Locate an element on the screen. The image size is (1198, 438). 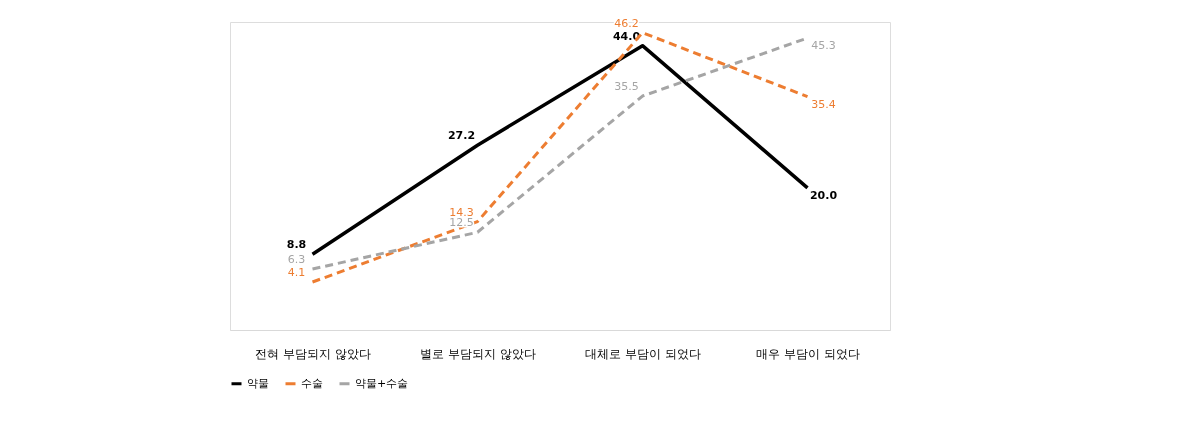
data-label: 46.2 is located at coordinates (626, 23).